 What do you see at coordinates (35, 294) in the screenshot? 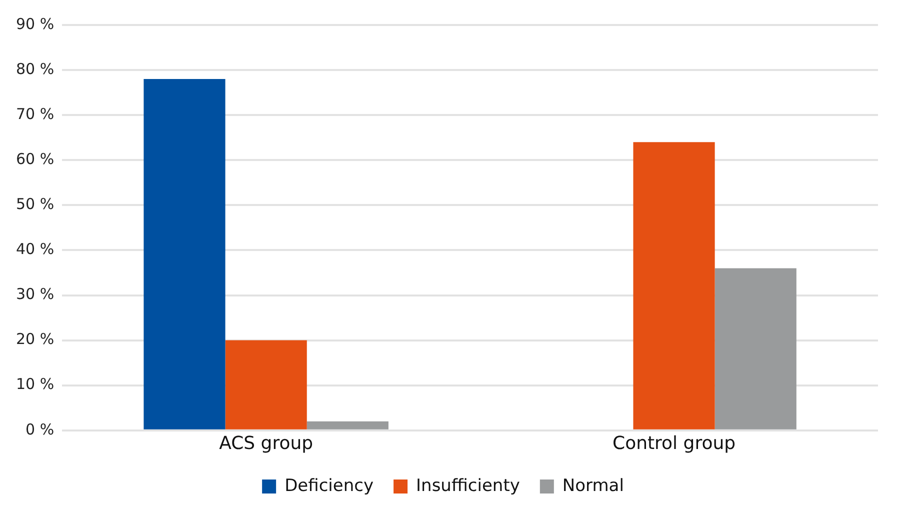
I see `y-tick-label: 30 %` at bounding box center [35, 294].